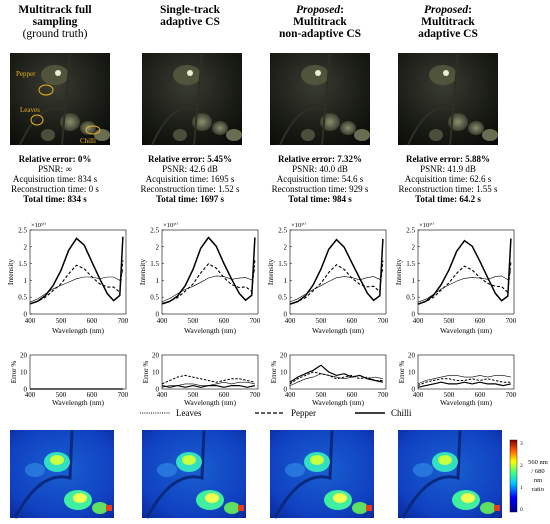 This screenshot has width=550, height=524. I want to click on stat-rel-error: Relative error: 7.32%, so click(320, 159).